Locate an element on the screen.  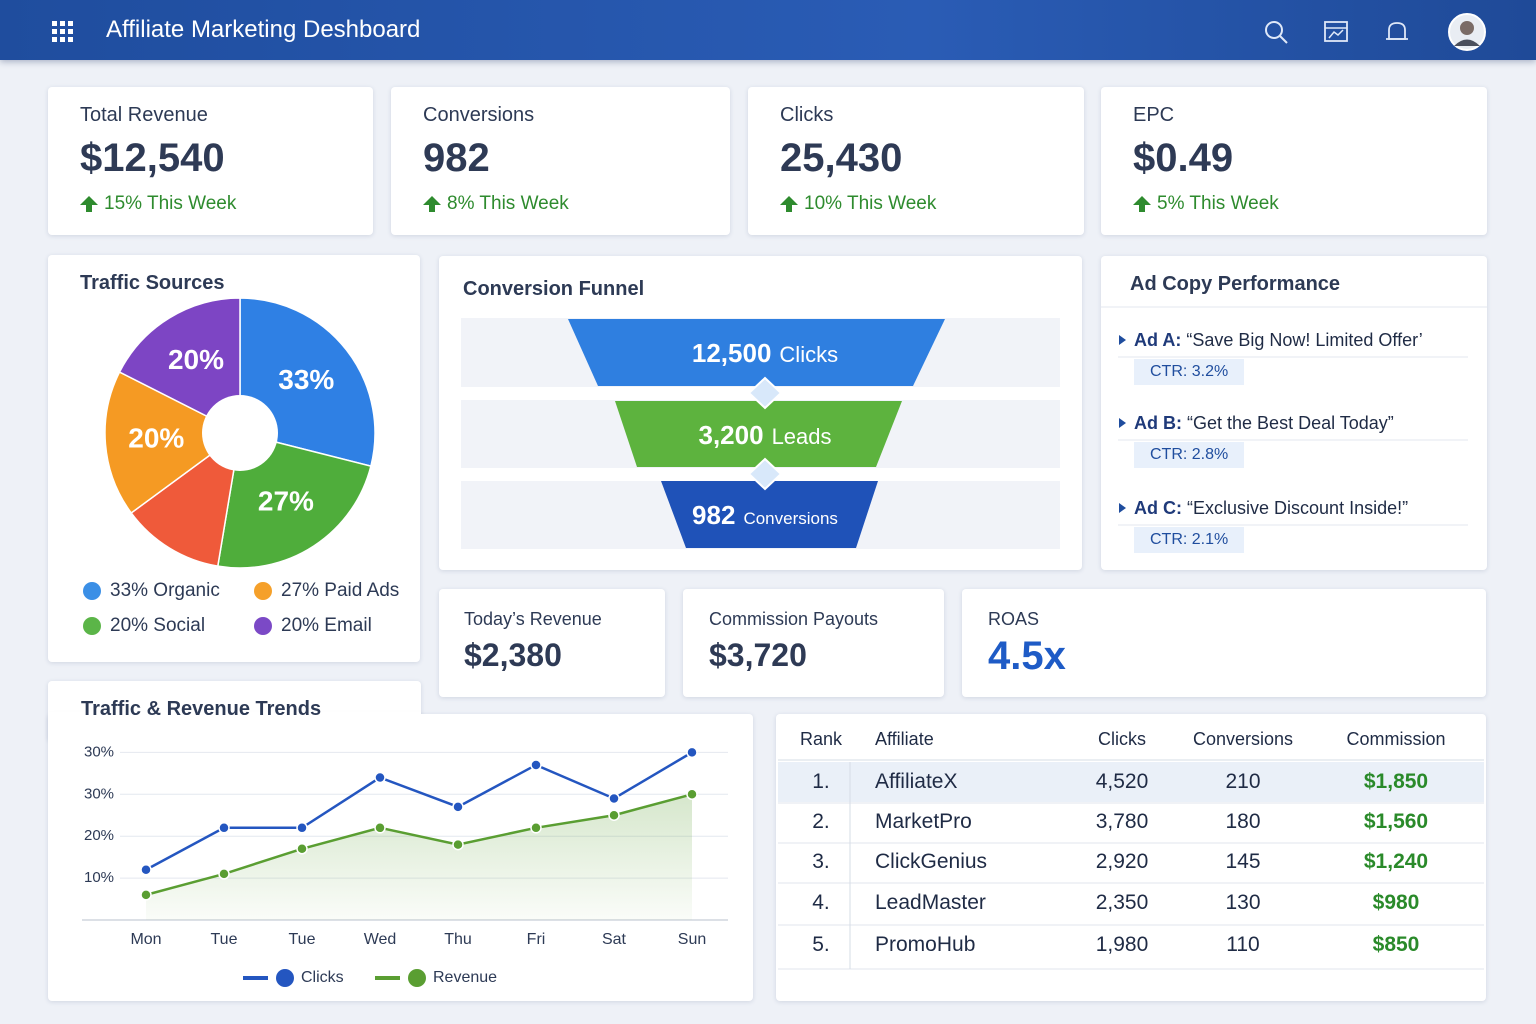
kpi-change: 15% This Week is located at coordinates (158, 204).